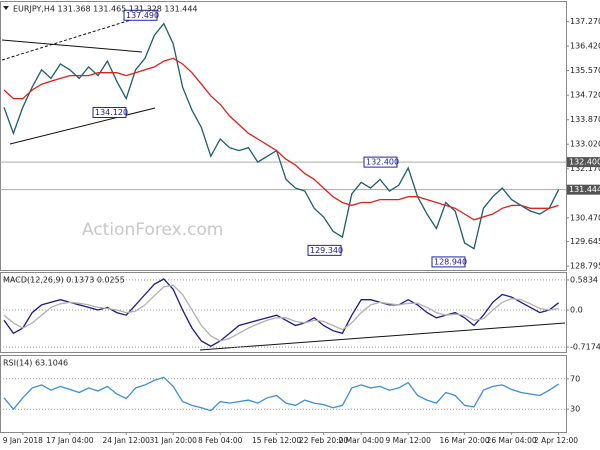 Image resolution: width=600 pixels, height=450 pixels. What do you see at coordinates (585, 46) in the screenshot?
I see `y-tick-label: 136.420` at bounding box center [585, 46].